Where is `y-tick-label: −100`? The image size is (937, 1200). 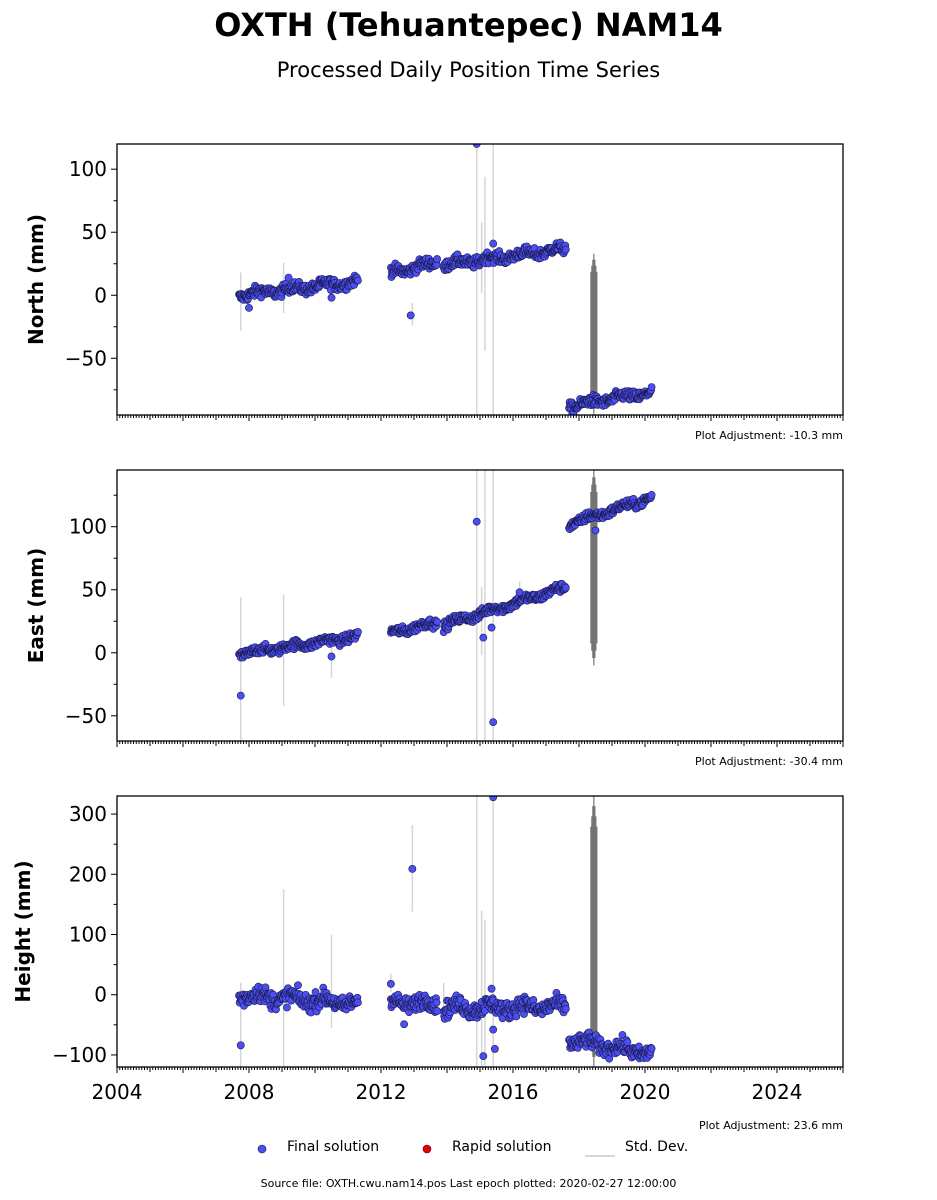 y-tick-label: −100 is located at coordinates (79, 1055).